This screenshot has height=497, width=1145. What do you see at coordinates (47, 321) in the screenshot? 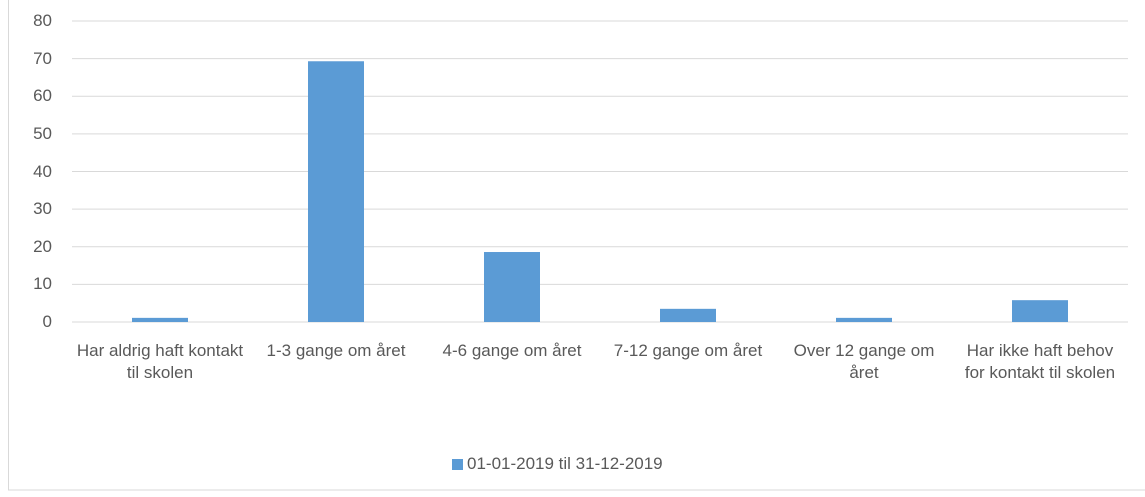
I see `y-tick-label: 0` at bounding box center [47, 321].